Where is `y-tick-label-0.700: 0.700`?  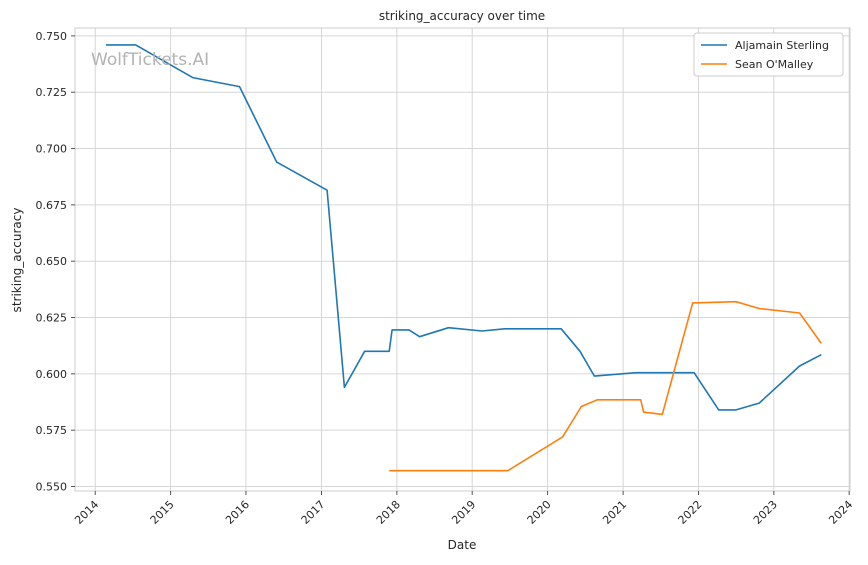
y-tick-label-0.700: 0.700 is located at coordinates (52, 149).